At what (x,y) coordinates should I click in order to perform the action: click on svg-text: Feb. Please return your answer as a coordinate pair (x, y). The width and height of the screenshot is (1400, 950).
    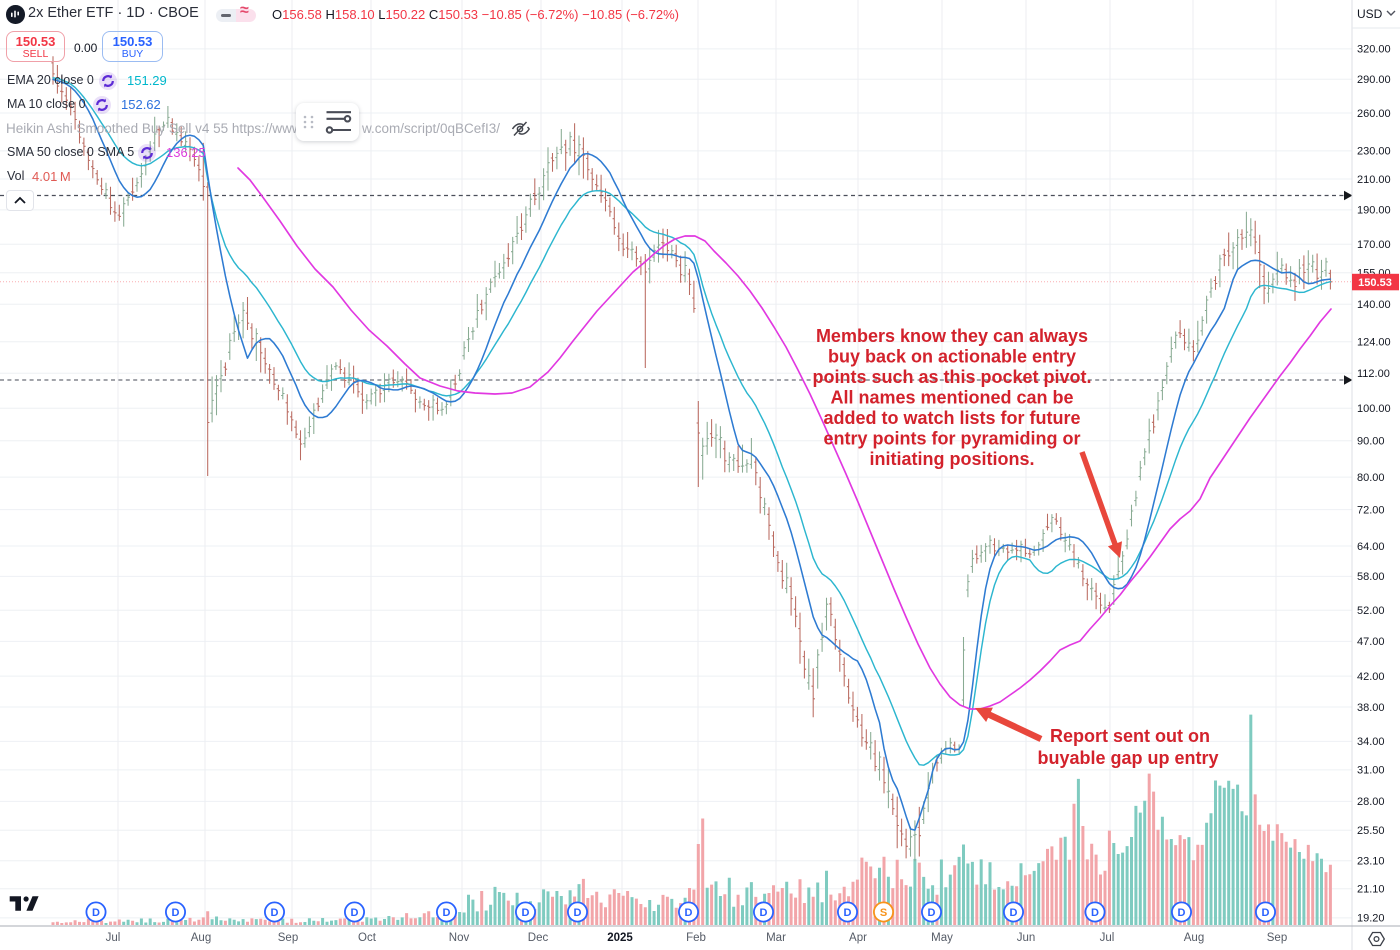
    Looking at the image, I should click on (696, 938).